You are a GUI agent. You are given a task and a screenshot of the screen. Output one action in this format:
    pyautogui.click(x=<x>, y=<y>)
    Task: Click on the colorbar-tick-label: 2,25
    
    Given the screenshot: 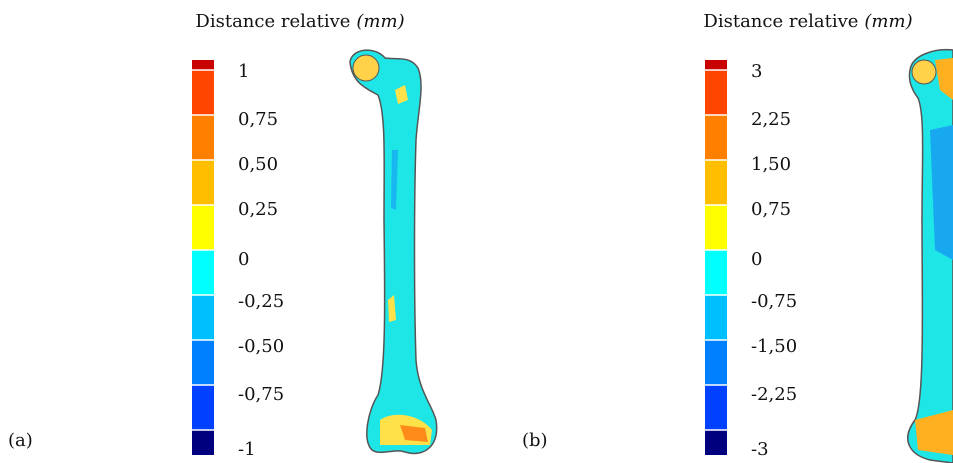 What is the action you would take?
    pyautogui.click(x=771, y=119)
    